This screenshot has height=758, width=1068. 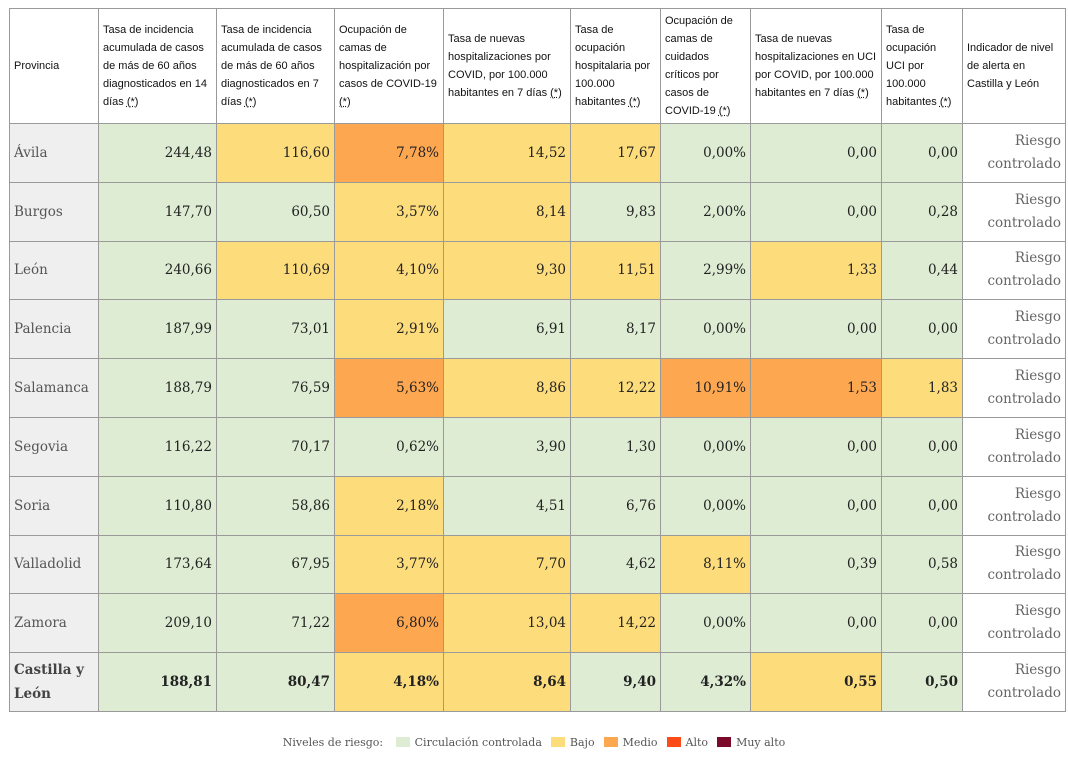 What do you see at coordinates (507, 270) in the screenshot?
I see `indicator-cell: 9,30` at bounding box center [507, 270].